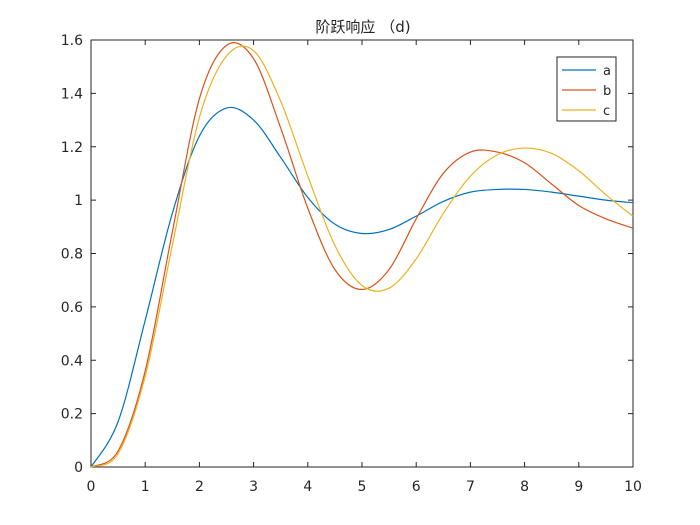 The width and height of the screenshot is (700, 525). What do you see at coordinates (470, 487) in the screenshot?
I see `x-tick-label: 7` at bounding box center [470, 487].